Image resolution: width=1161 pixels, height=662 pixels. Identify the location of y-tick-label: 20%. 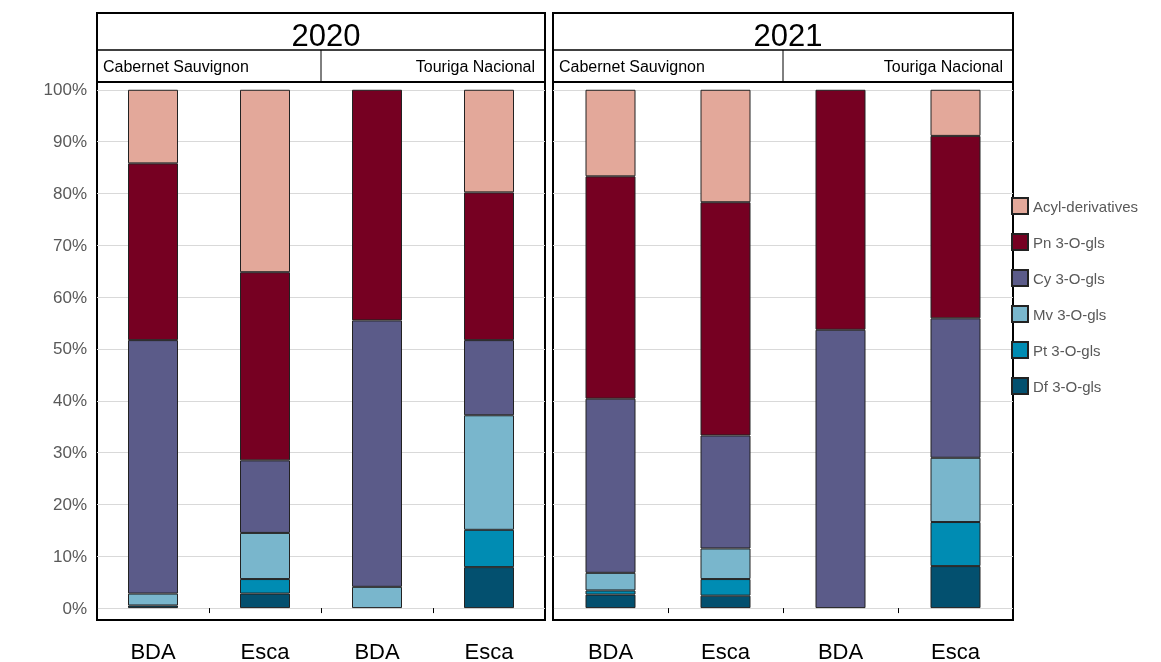
(69, 504).